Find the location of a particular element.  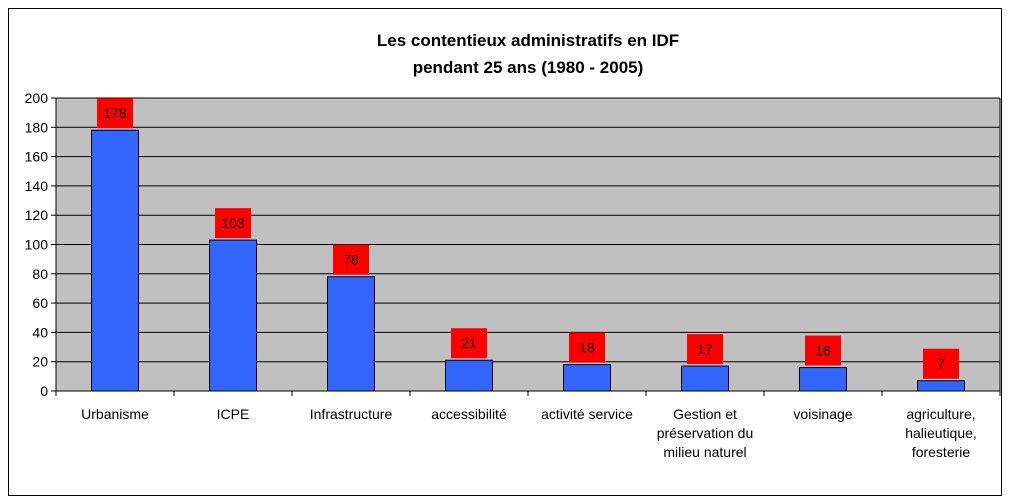

label-line: agriculture, is located at coordinates (940, 414).